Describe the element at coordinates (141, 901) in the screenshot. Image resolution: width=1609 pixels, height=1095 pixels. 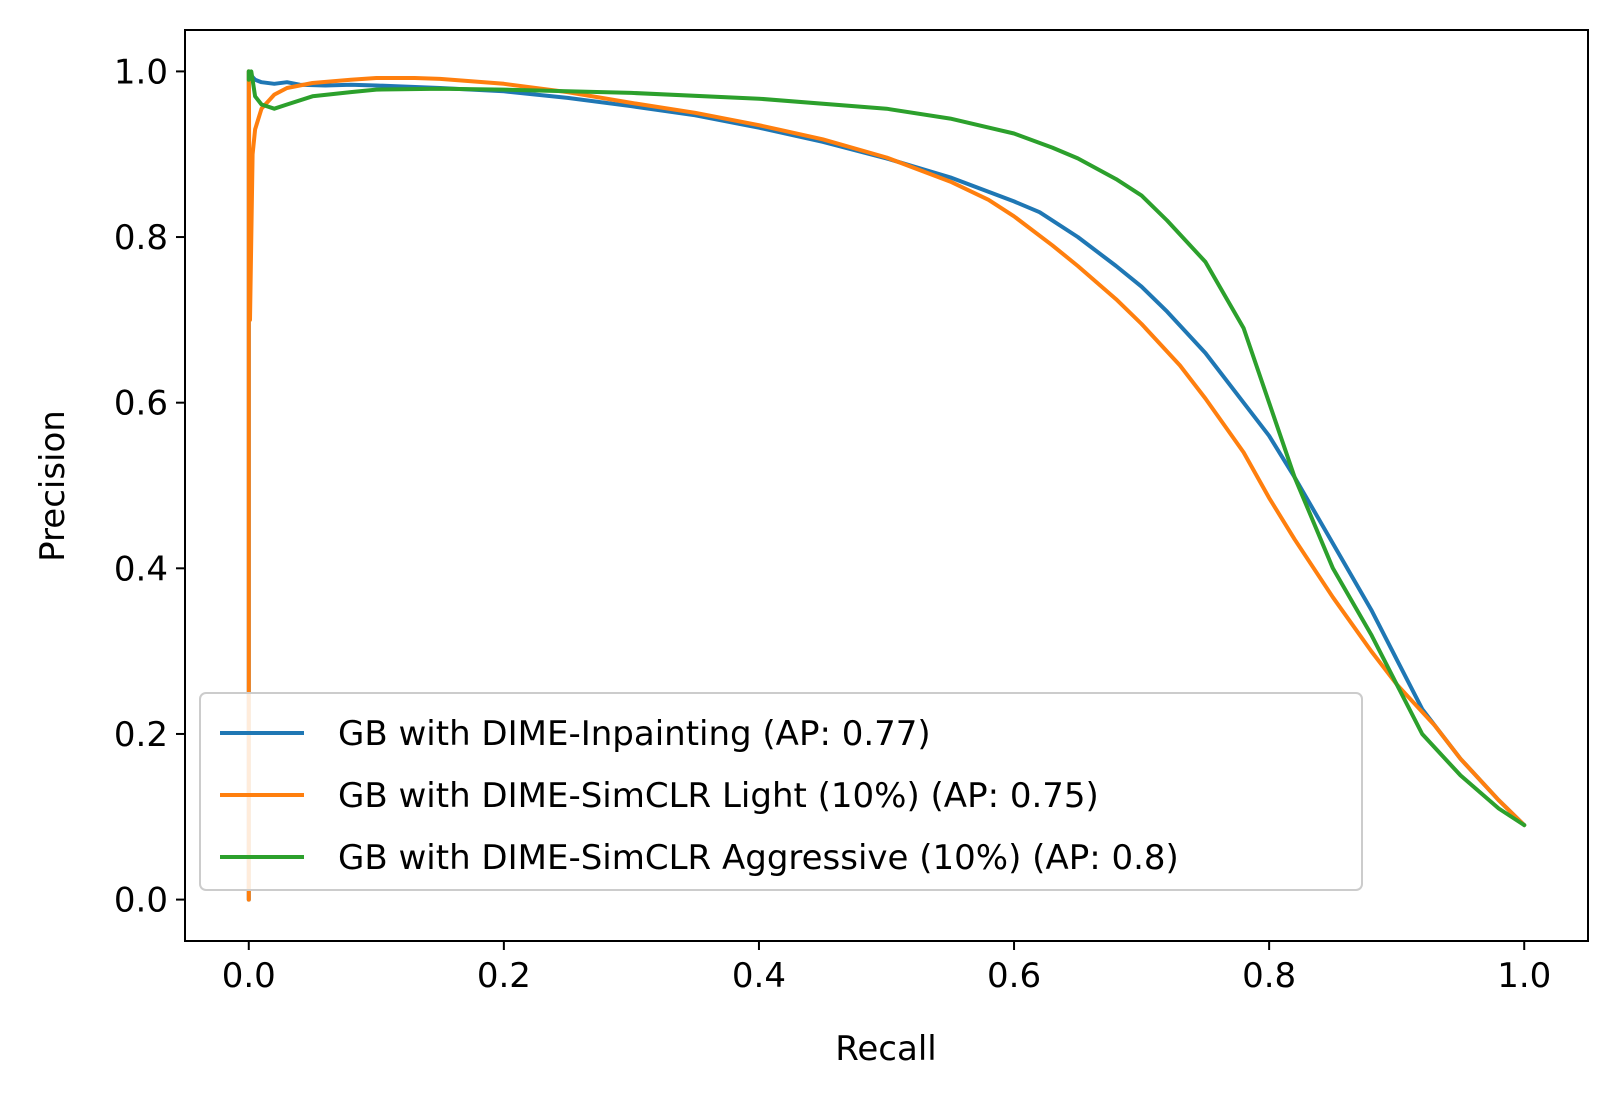
I see `y-tick-label: 0.0` at that location.